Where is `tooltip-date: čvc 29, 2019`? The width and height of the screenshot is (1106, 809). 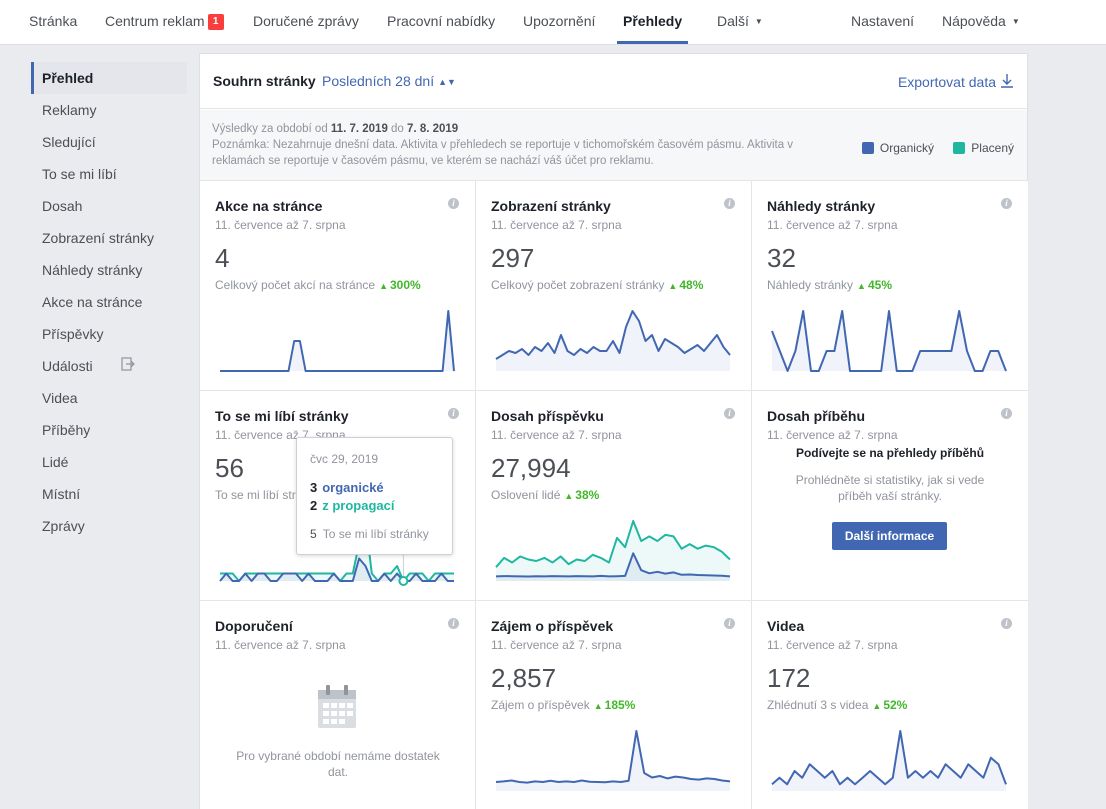
tooltip-date: čvc 29, 2019 is located at coordinates (344, 459).